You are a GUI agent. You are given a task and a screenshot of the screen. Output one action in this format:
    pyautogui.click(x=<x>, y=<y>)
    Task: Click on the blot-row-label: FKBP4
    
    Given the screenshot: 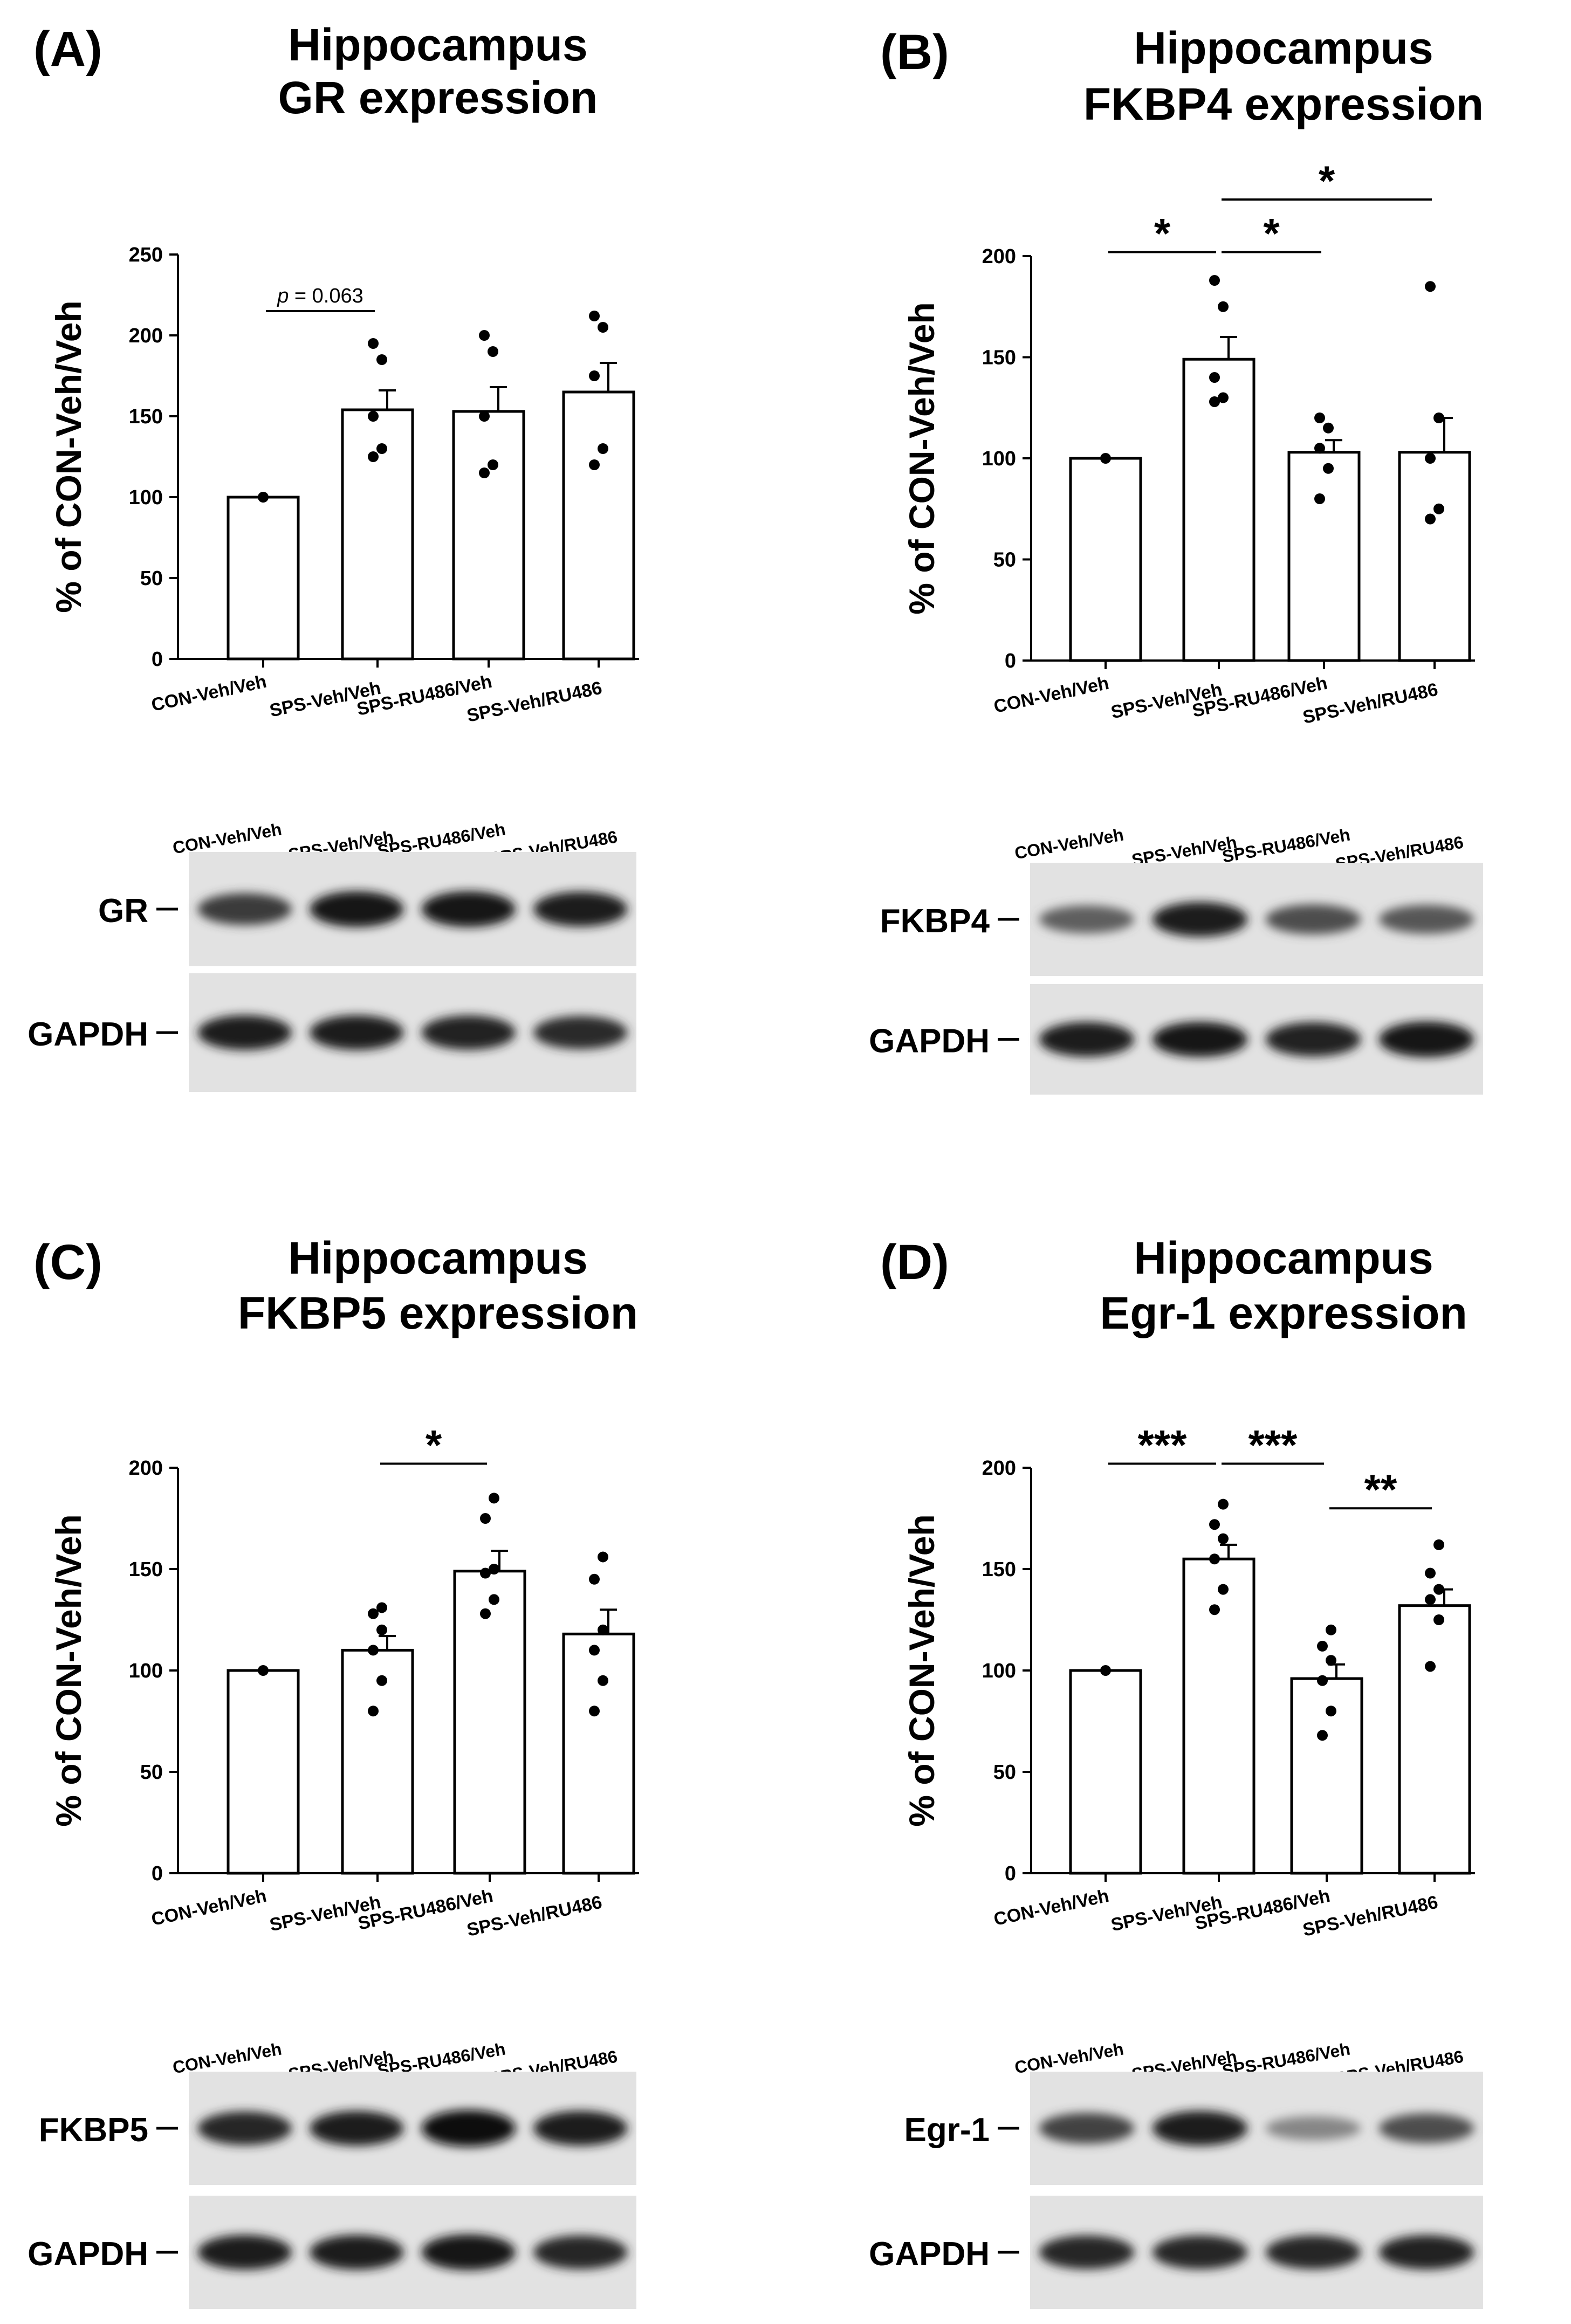 What is the action you would take?
    pyautogui.click(x=935, y=921)
    